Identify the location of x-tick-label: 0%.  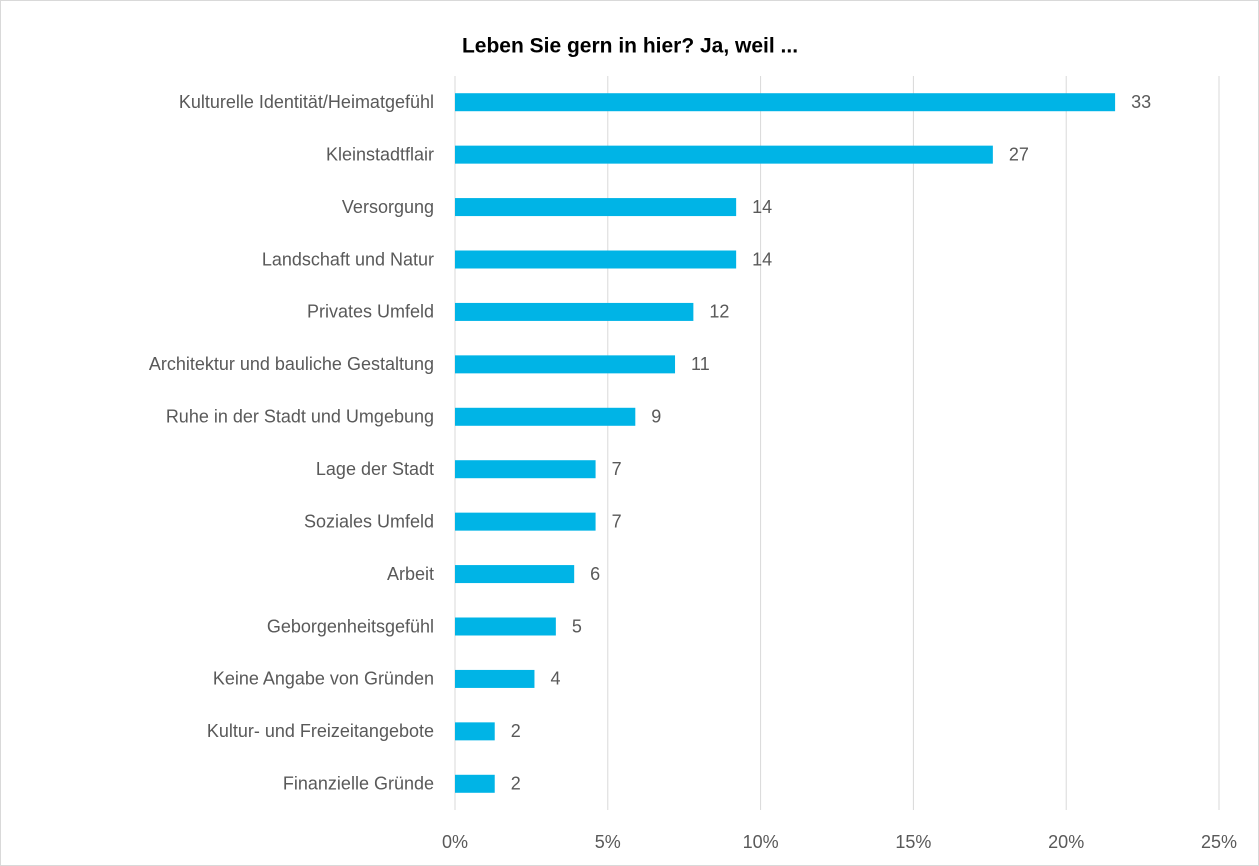
(455, 842).